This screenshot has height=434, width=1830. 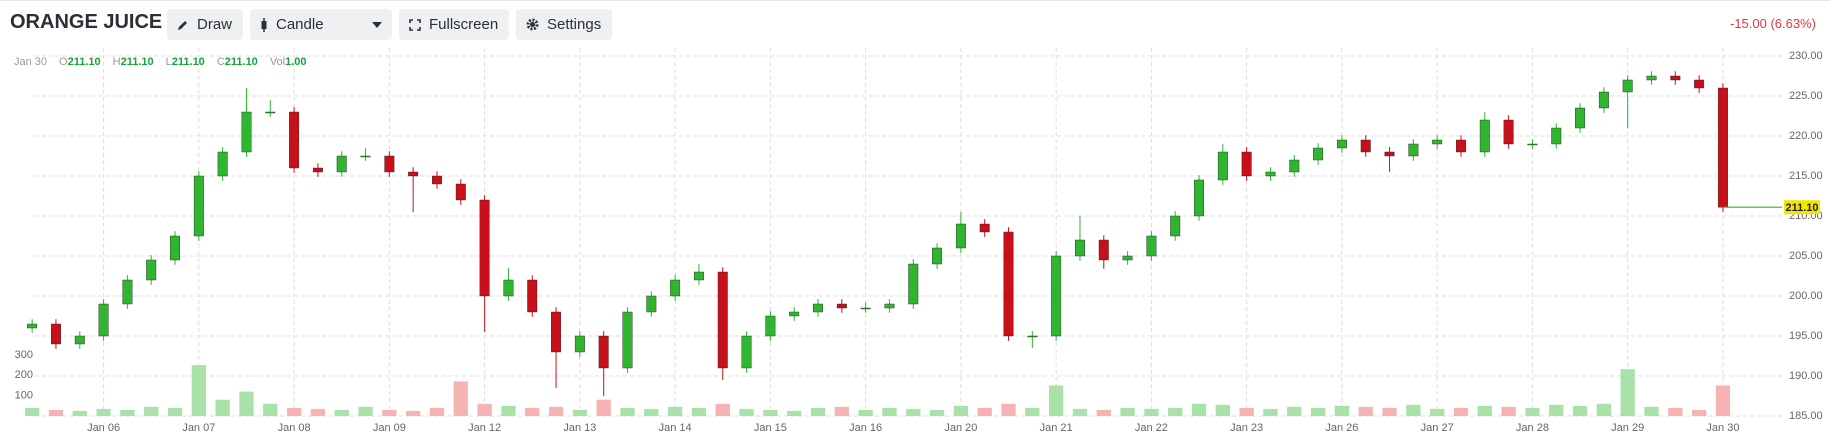 What do you see at coordinates (1773, 23) in the screenshot?
I see `price-change: -15.00 (6.63%)` at bounding box center [1773, 23].